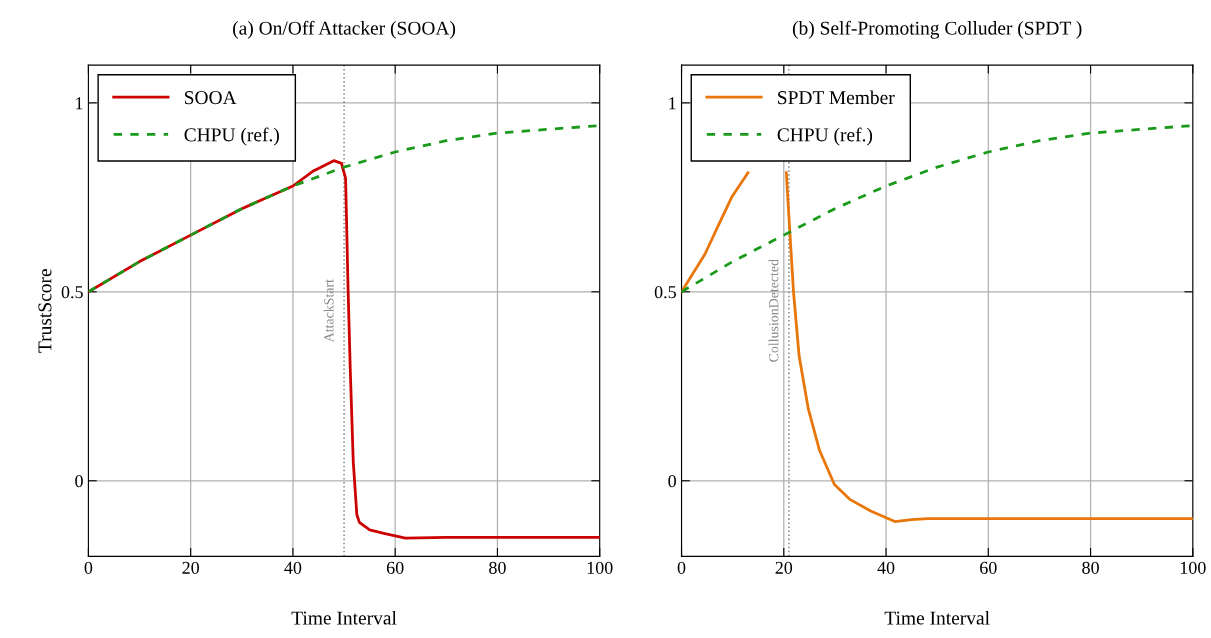 The width and height of the screenshot is (1211, 638). What do you see at coordinates (328, 311) in the screenshot?
I see `ref-line-label: AttackStart` at bounding box center [328, 311].